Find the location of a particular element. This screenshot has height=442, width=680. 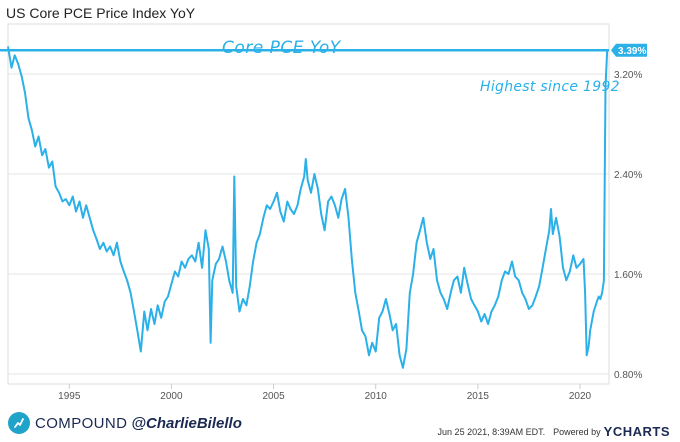

x-tick-label: 2005 is located at coordinates (273, 396).